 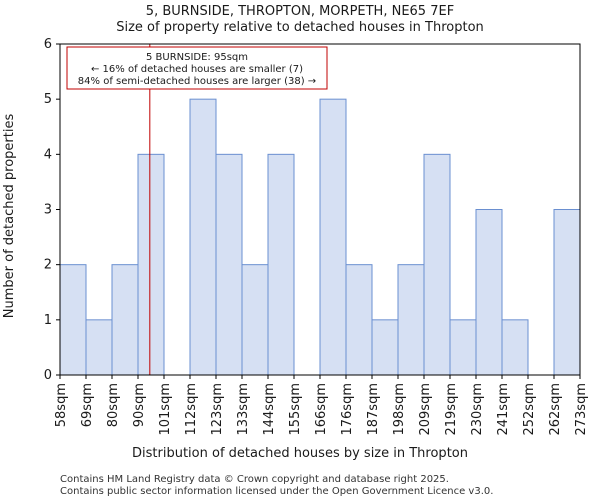 What do you see at coordinates (48, 154) in the screenshot?
I see `y-tick-label: 4` at bounding box center [48, 154].